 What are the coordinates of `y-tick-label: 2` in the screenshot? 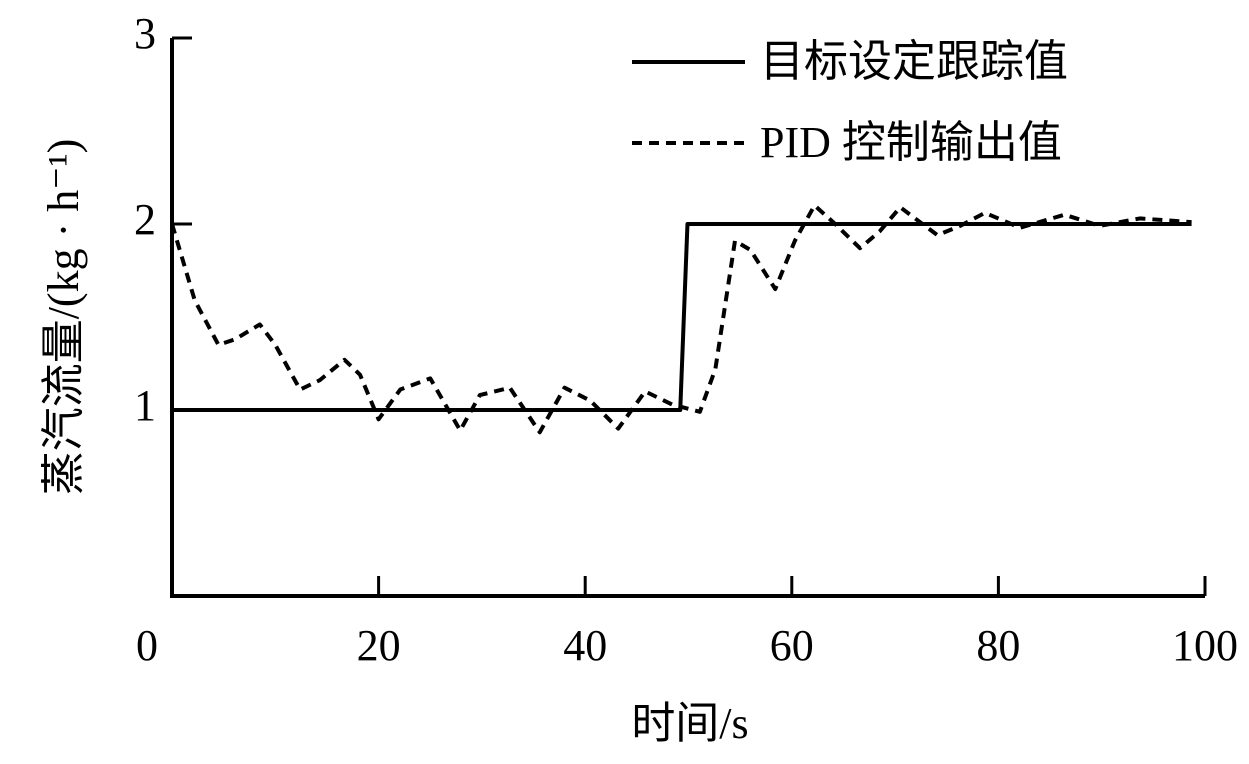 It's located at (145, 219).